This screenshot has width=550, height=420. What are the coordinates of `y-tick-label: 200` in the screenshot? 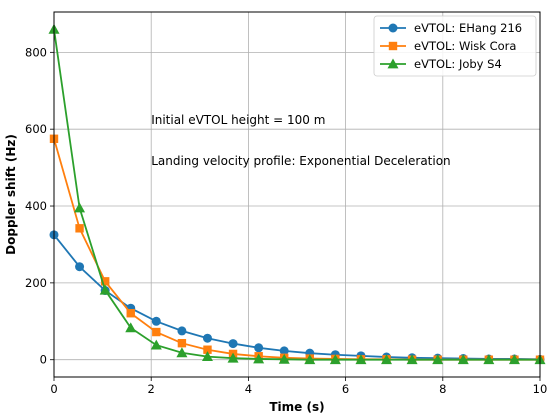 It's located at (36, 283).